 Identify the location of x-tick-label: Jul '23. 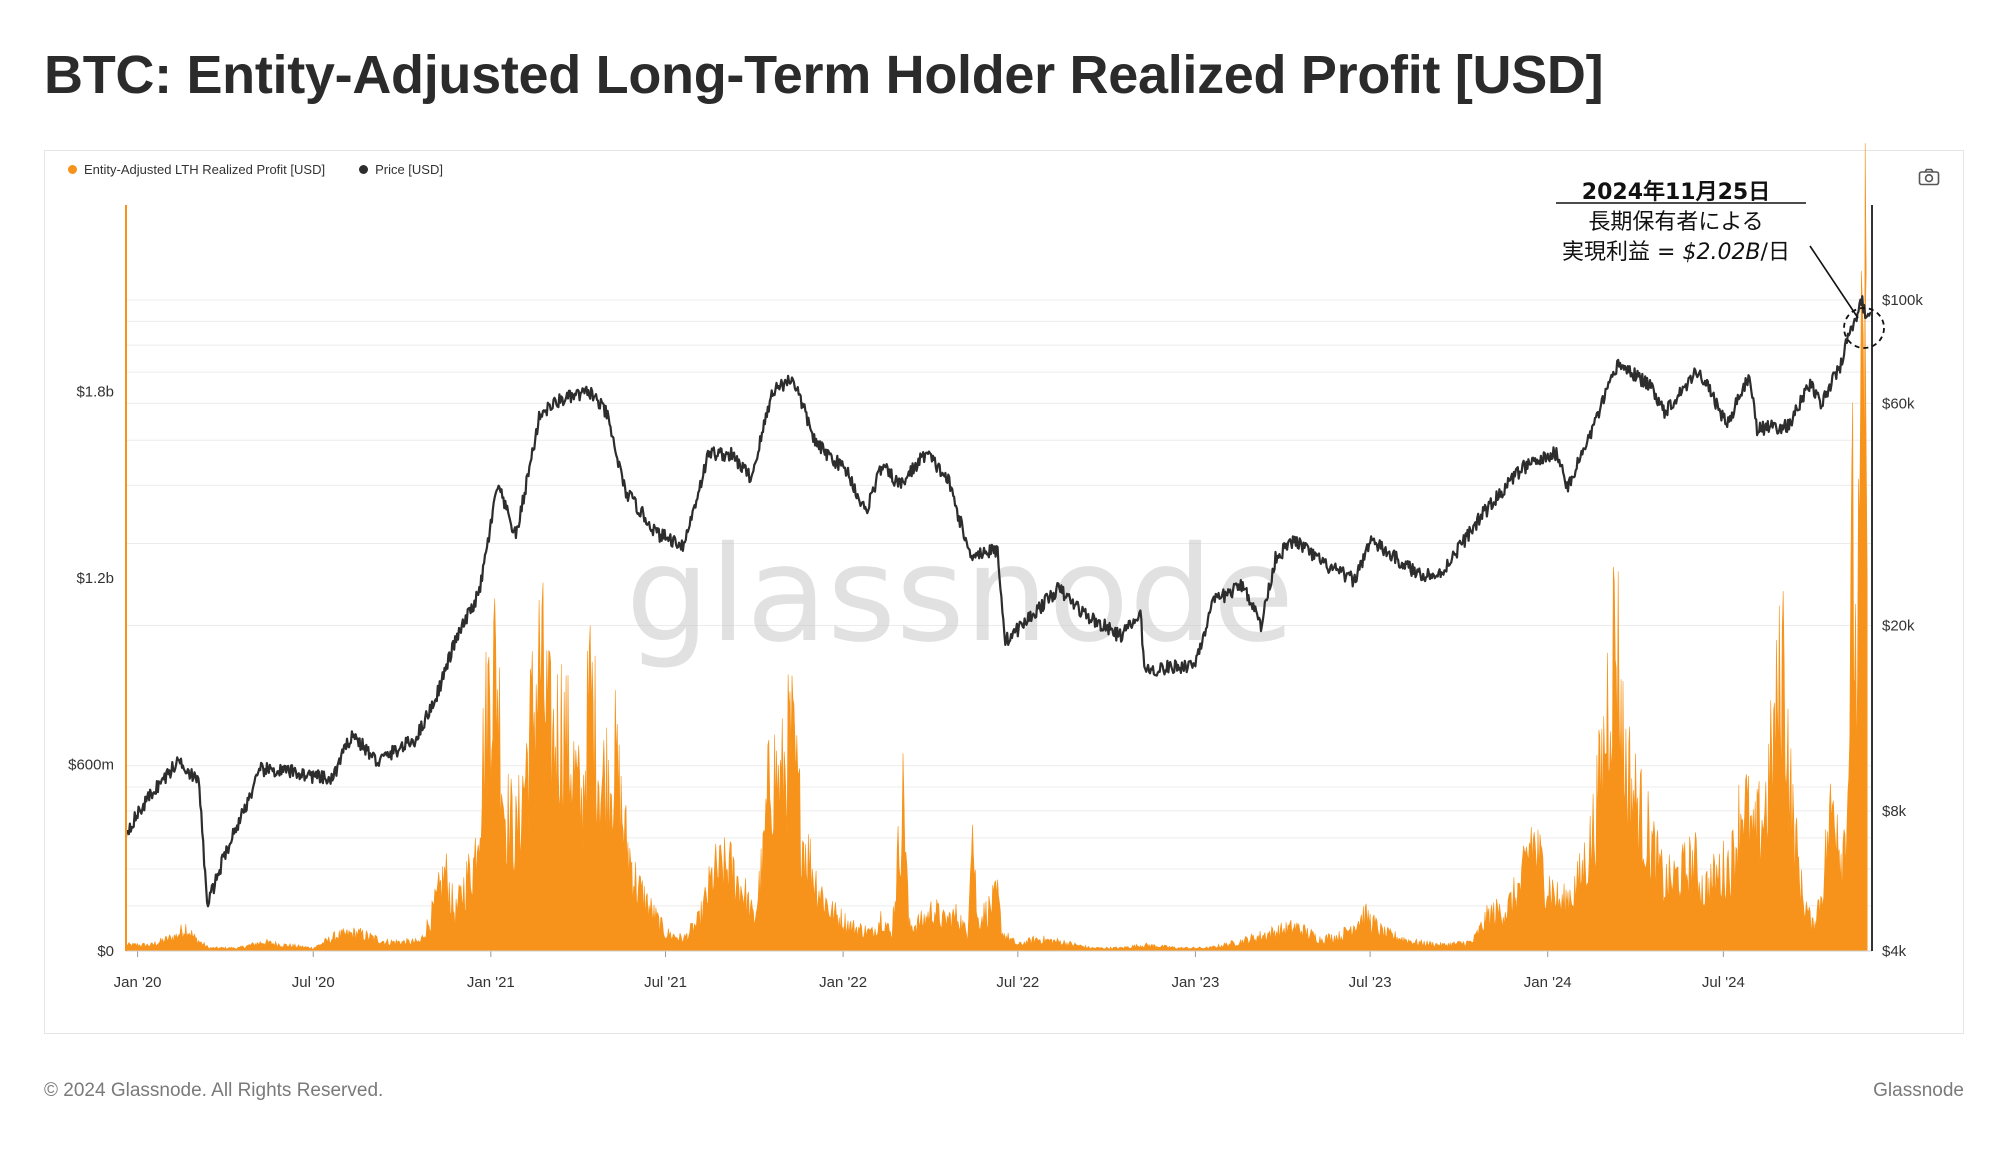
(1370, 982).